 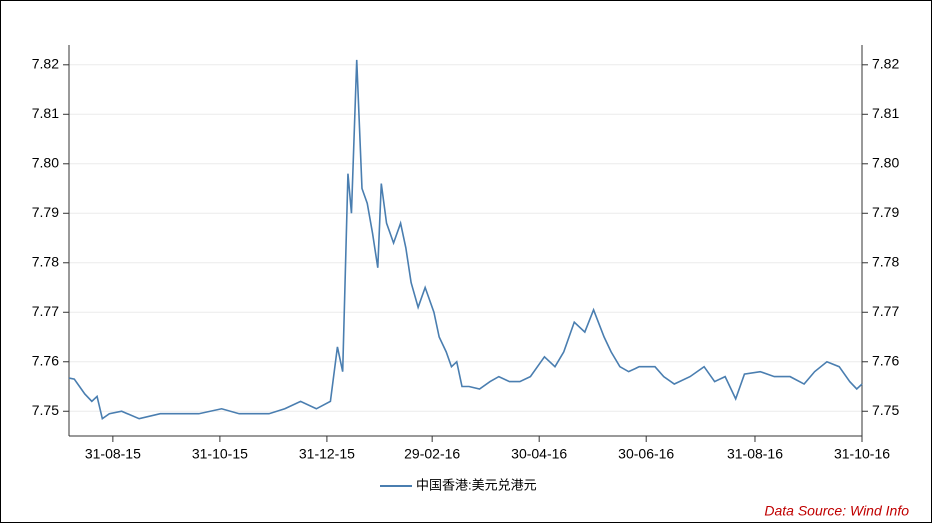 I want to click on y-tick-label: 7.77, so click(x=45, y=311).